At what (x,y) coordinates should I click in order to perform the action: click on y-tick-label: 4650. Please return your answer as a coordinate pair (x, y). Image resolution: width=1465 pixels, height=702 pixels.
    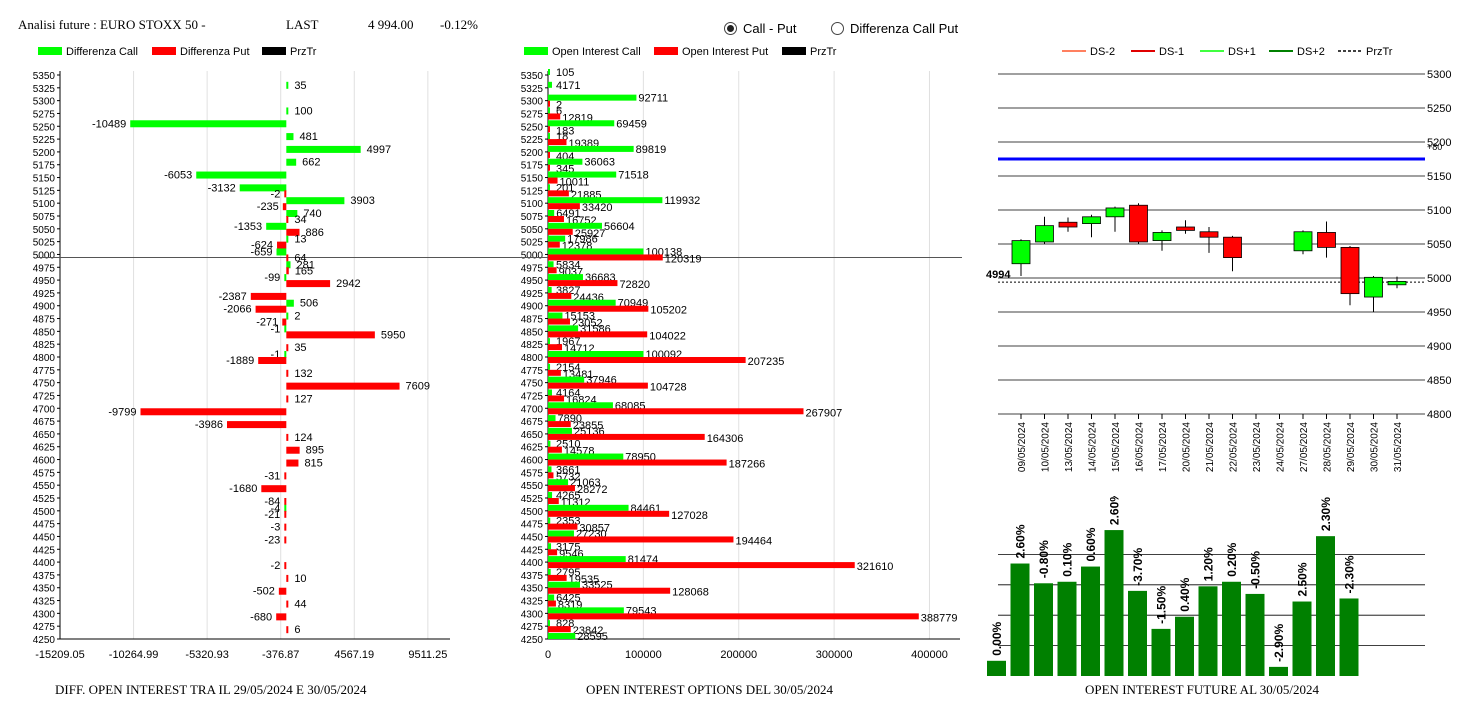
    Looking at the image, I should click on (44, 435).